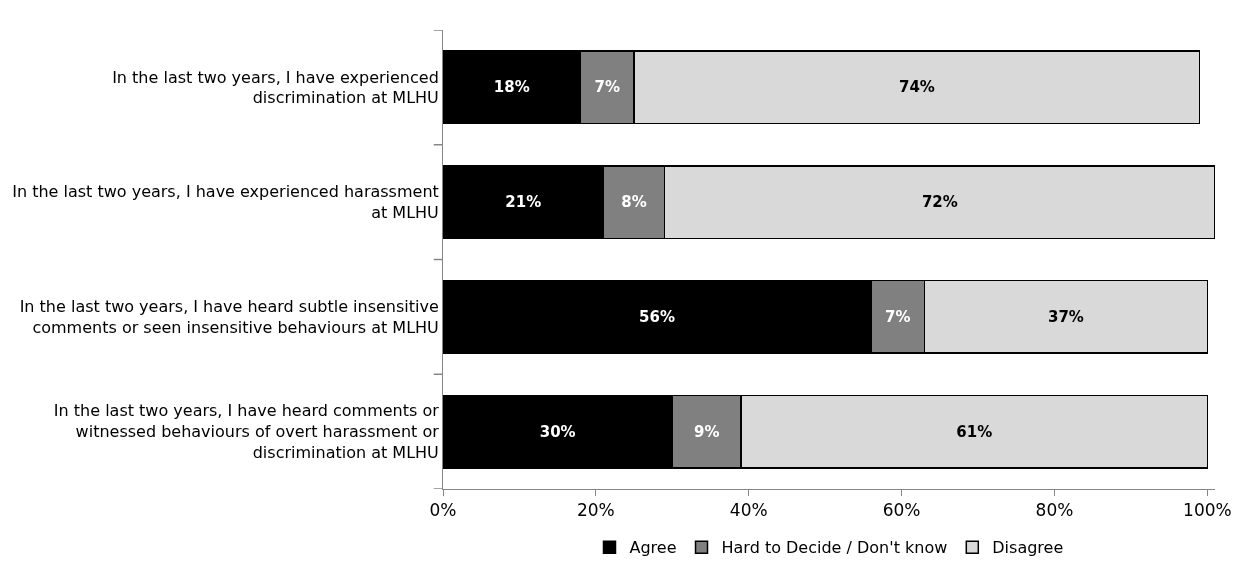 Image resolution: width=1255 pixels, height=576 pixels. What do you see at coordinates (748, 510) in the screenshot?
I see `x-tick-label: 40%` at bounding box center [748, 510].